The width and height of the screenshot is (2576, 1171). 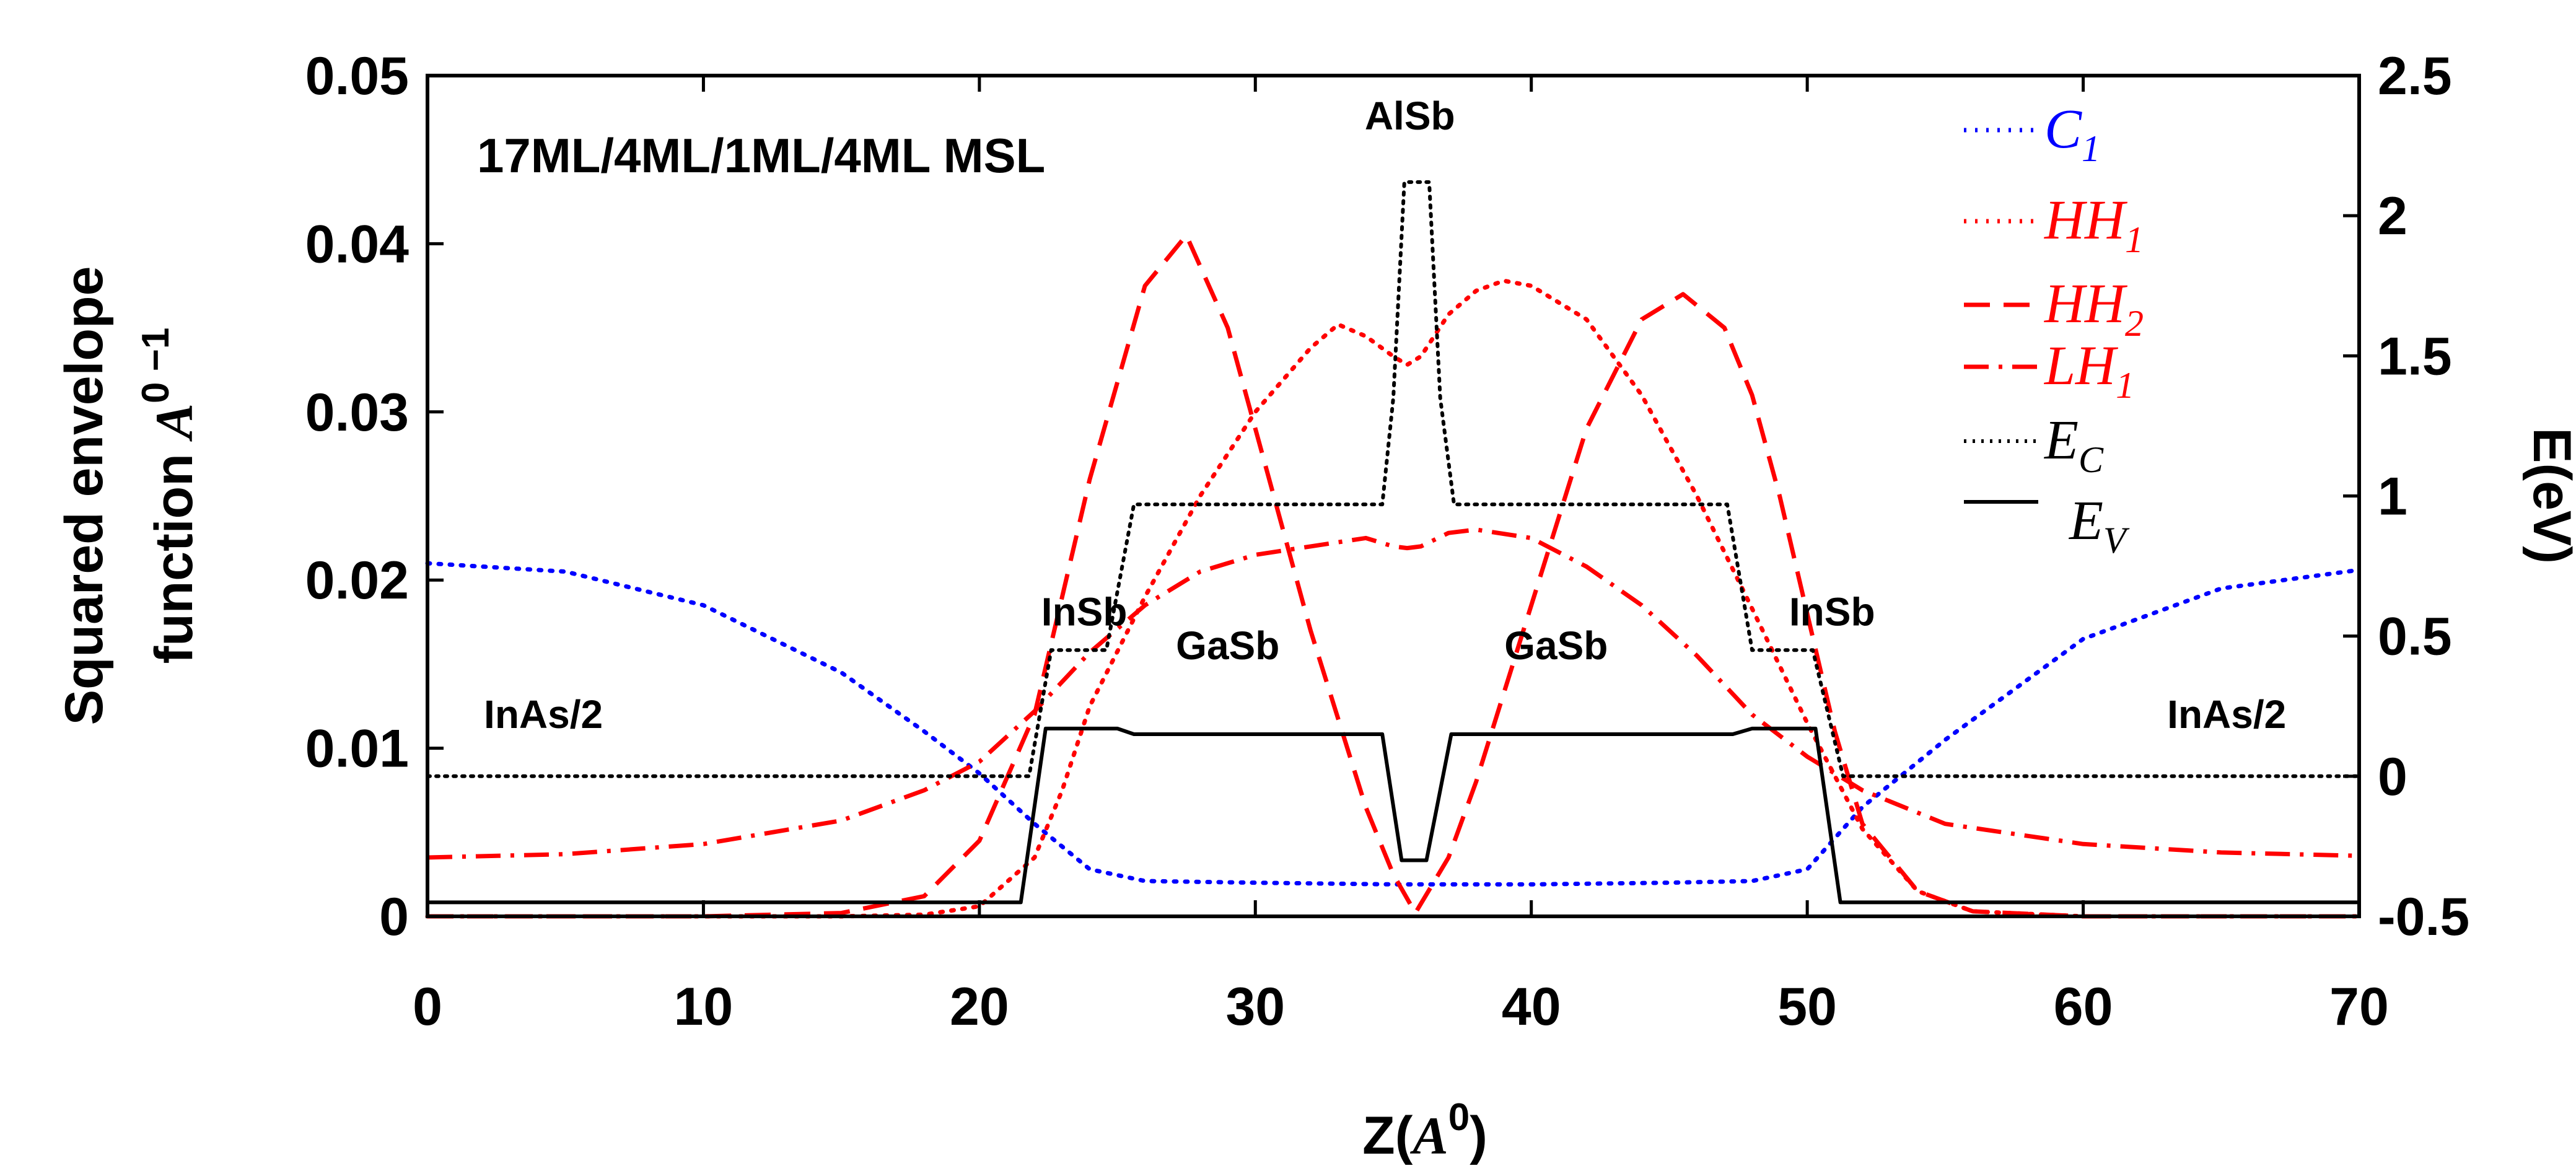 I want to click on x-tick-label: 60, so click(x=2083, y=1007).